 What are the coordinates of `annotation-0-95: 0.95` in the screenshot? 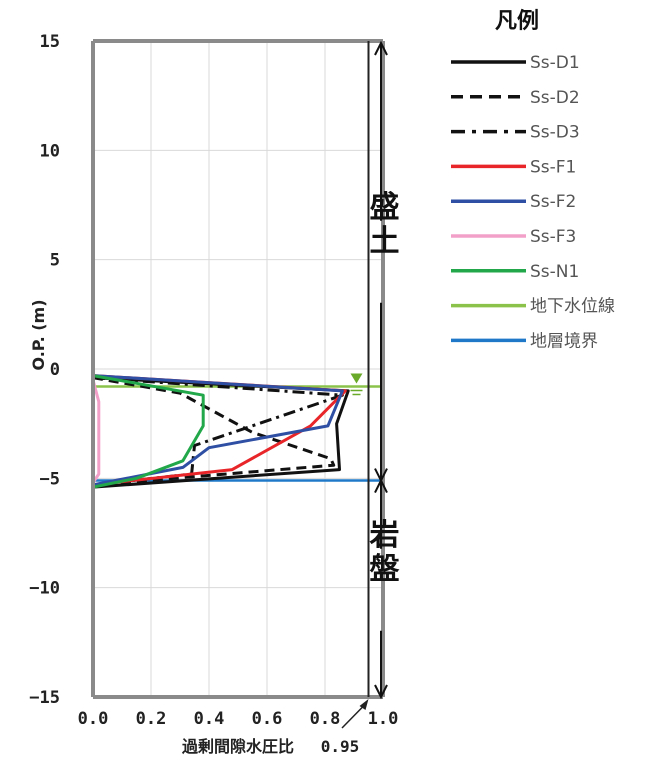 It's located at (340, 746).